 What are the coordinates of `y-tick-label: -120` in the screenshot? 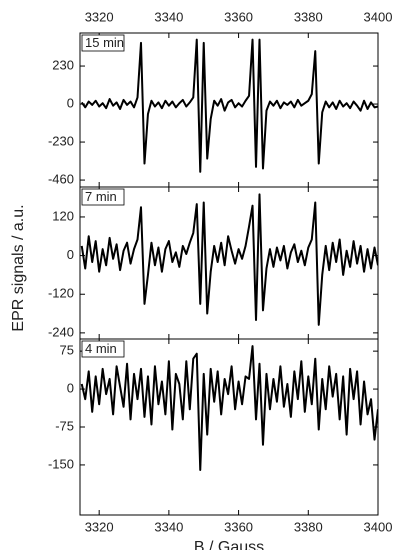 It's located at (61, 293).